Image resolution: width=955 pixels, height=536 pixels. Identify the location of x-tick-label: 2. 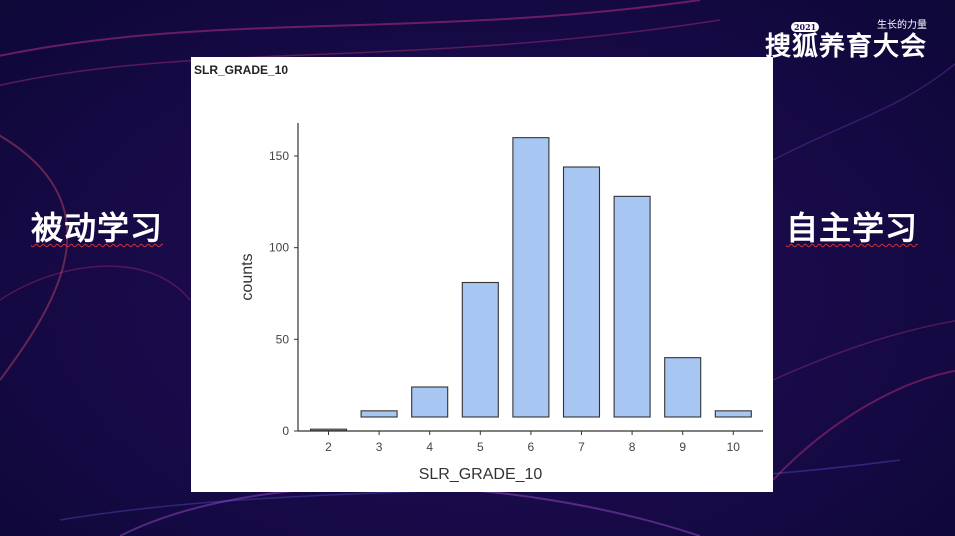
(328, 447).